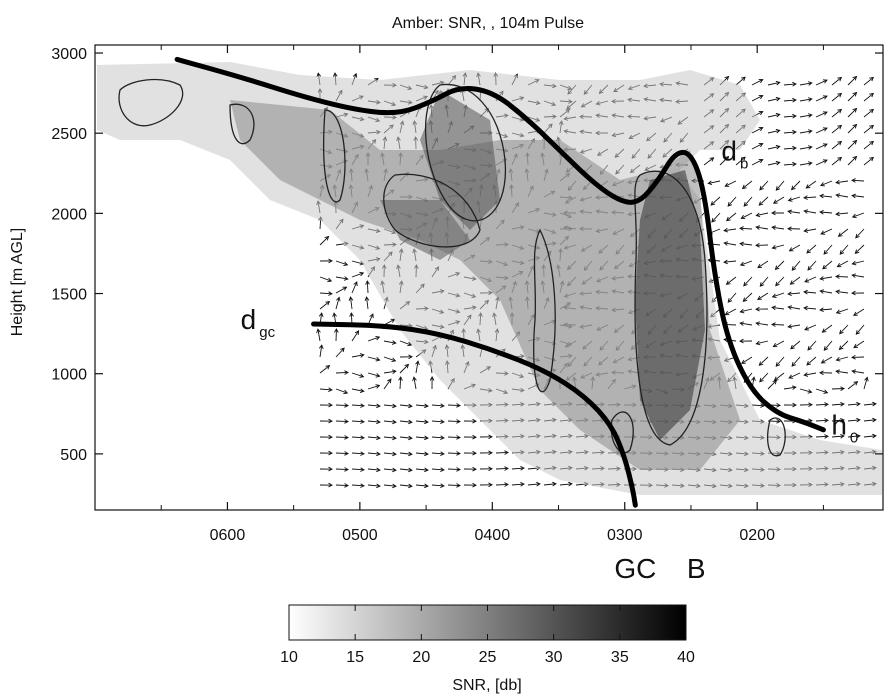 The image size is (888, 698). I want to click on y-tick-label: 1500, so click(69, 295).